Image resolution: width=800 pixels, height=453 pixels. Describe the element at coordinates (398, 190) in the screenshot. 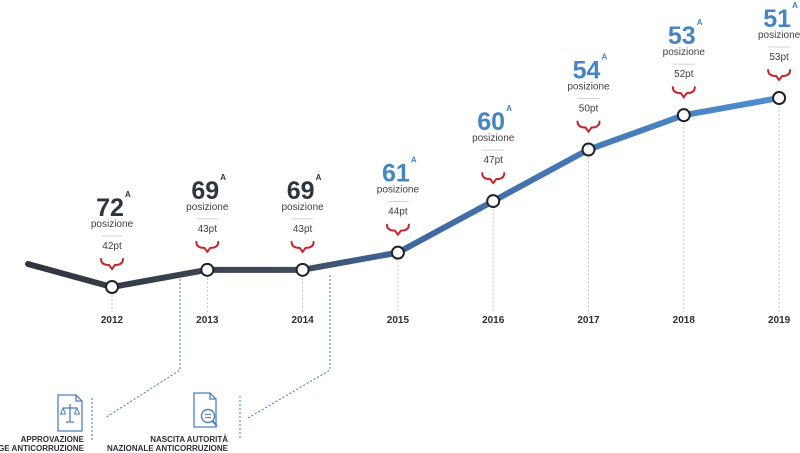

I see `posizione-label-2015: posizione` at that location.